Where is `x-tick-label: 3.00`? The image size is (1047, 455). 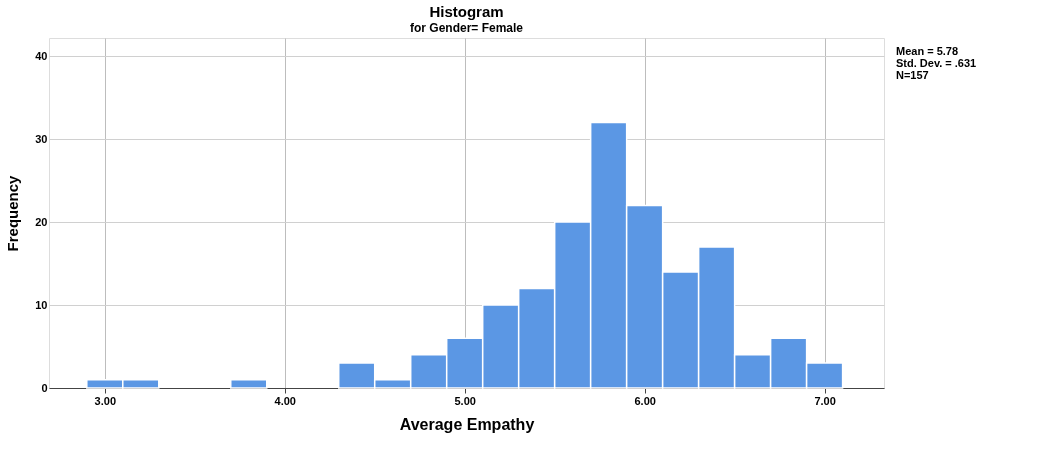 x-tick-label: 3.00 is located at coordinates (105, 400).